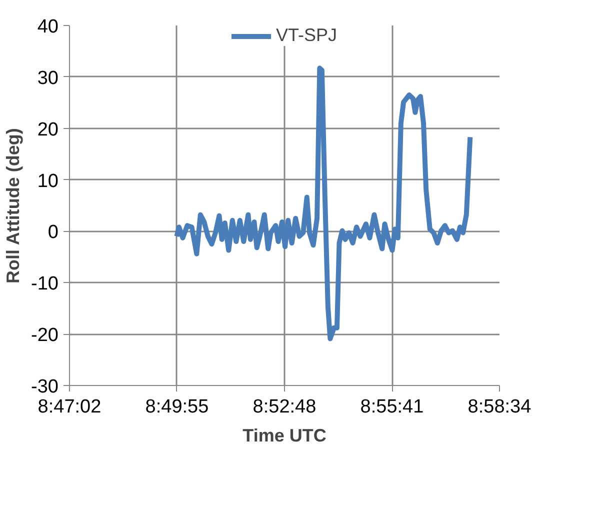  What do you see at coordinates (284, 407) in the screenshot?
I see `x-tick-label: 8:52:48` at bounding box center [284, 407].